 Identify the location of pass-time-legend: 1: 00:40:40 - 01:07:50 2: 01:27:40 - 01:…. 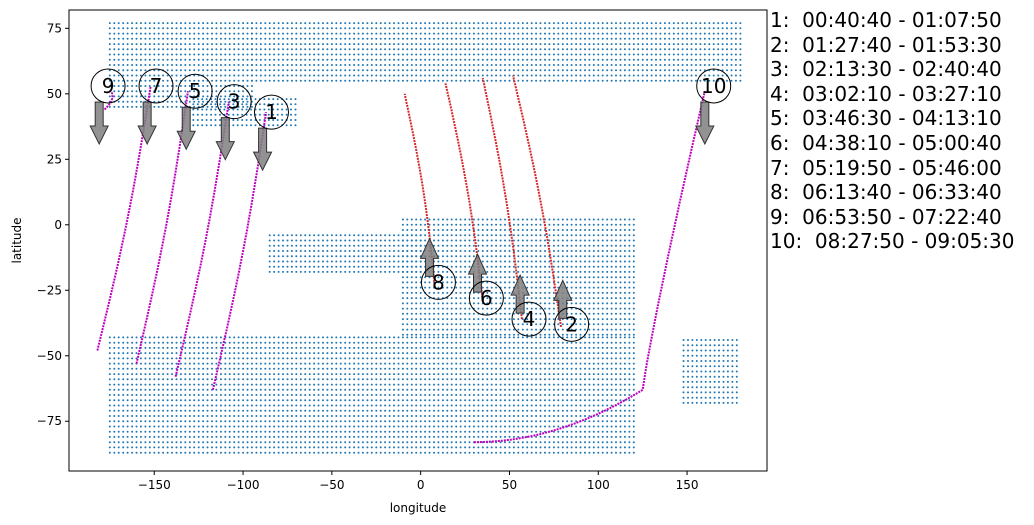
(892, 131).